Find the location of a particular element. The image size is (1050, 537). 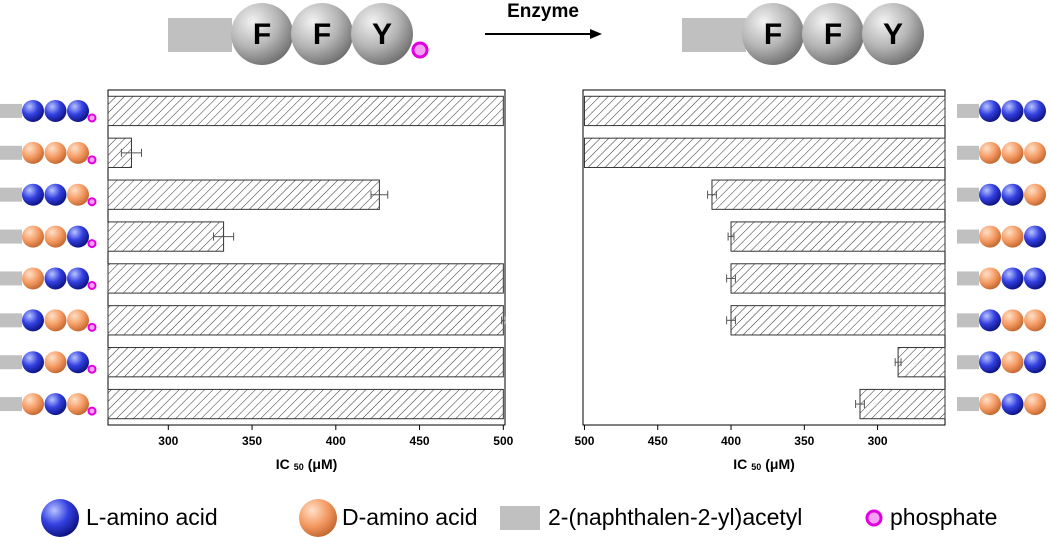

legend-label: L-amino acid is located at coordinates (152, 517).